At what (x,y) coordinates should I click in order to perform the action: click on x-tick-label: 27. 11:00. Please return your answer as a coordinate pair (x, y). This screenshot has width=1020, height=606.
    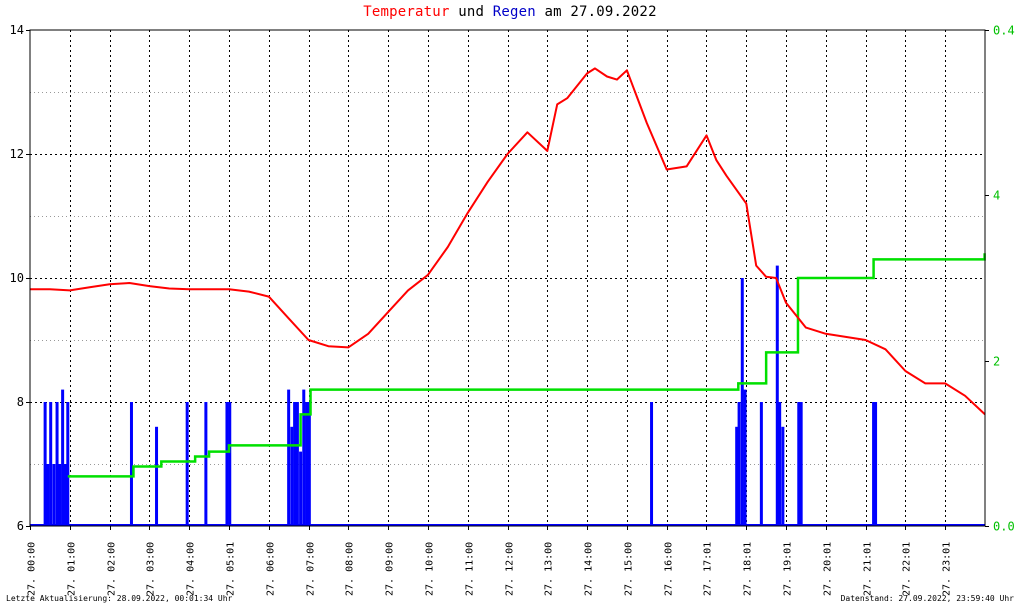
    Looking at the image, I should click on (470, 569).